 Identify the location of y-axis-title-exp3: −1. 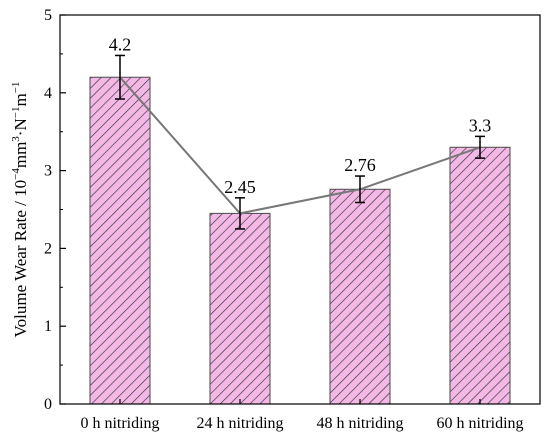
(16, 113).